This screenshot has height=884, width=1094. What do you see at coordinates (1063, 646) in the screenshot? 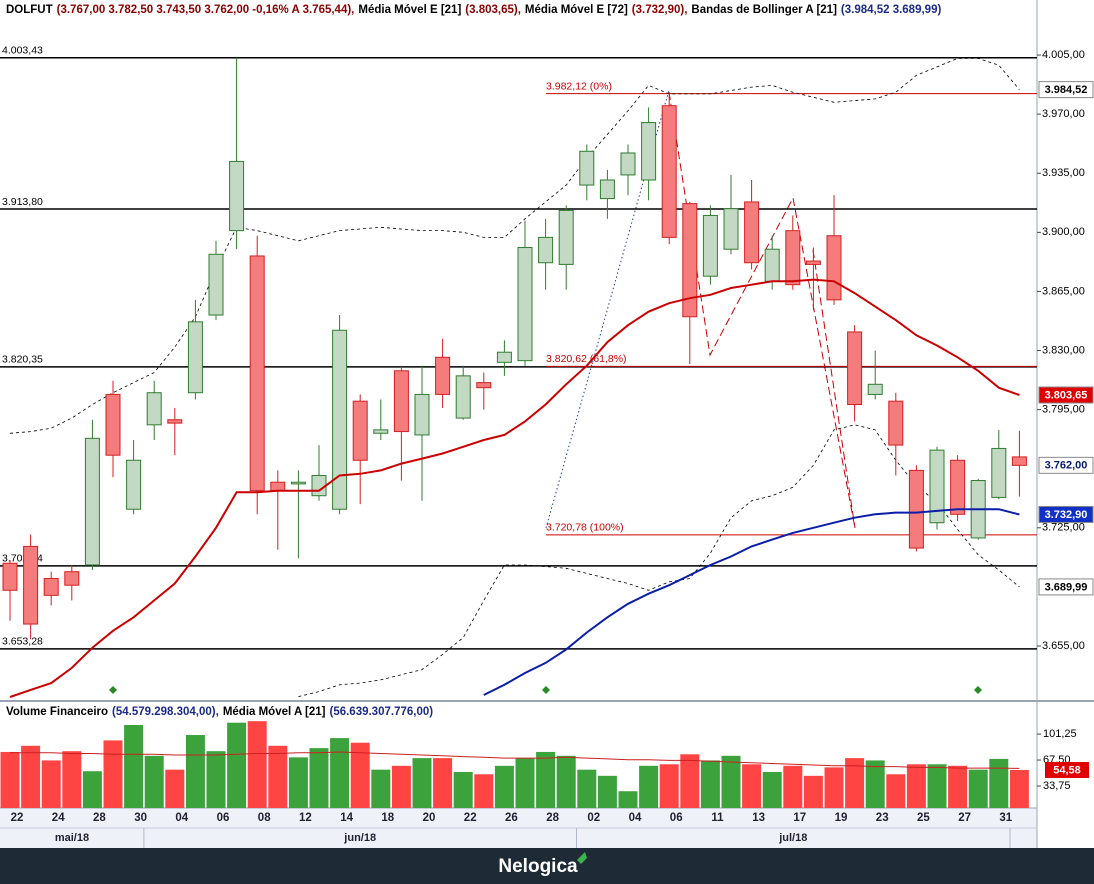
I see `y-tick-label: 3.655,00` at bounding box center [1063, 646].